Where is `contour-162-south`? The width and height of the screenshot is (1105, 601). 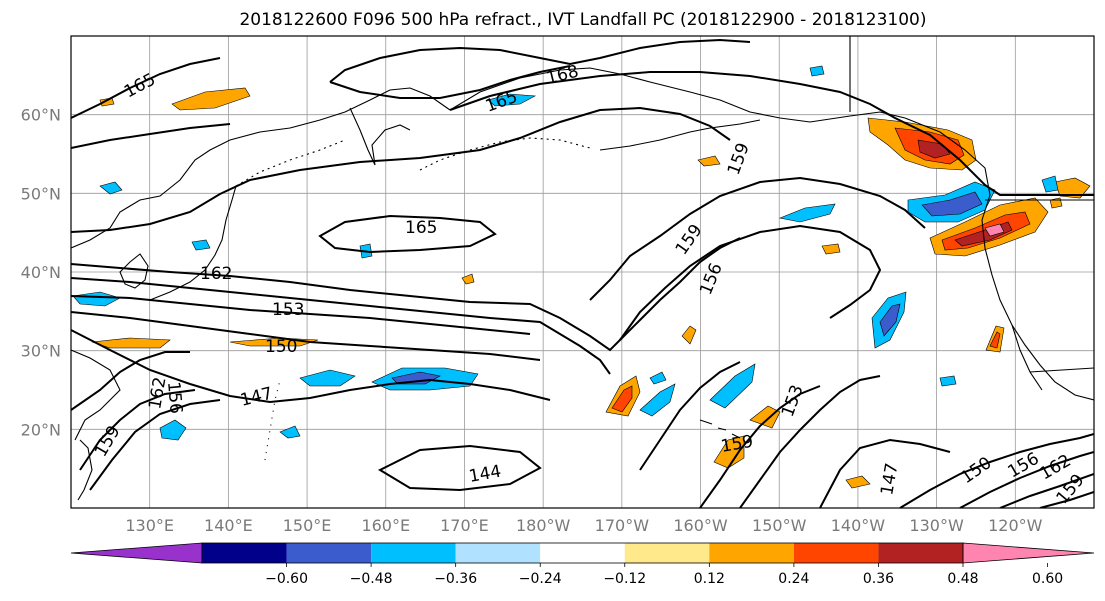
contour-162-south is located at coordinates (155, 445).